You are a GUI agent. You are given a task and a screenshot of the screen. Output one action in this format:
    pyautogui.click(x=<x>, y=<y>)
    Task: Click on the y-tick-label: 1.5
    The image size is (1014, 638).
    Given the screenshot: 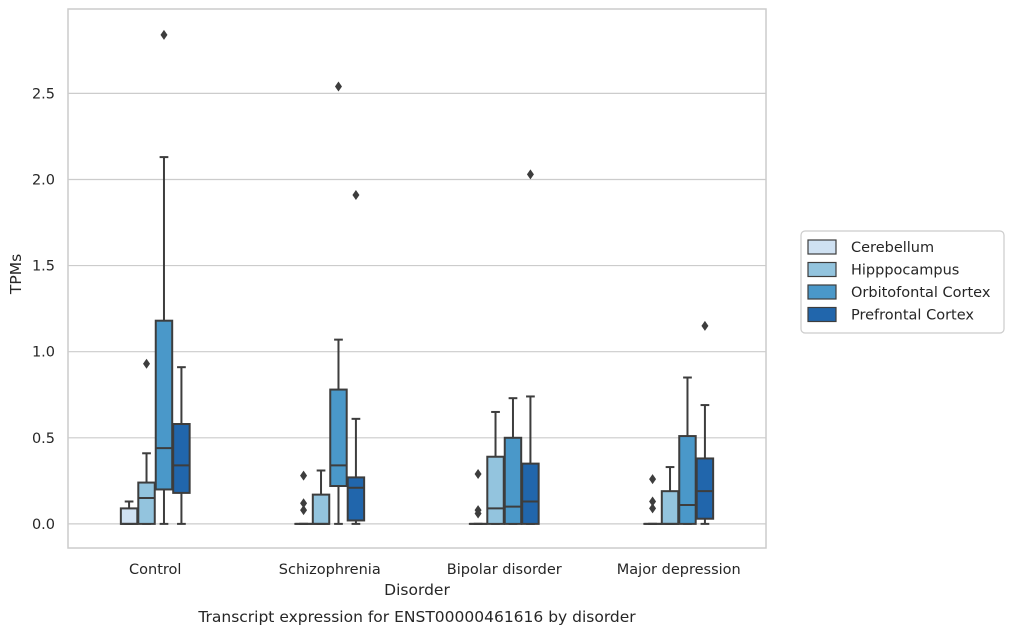 What is the action you would take?
    pyautogui.click(x=43, y=267)
    